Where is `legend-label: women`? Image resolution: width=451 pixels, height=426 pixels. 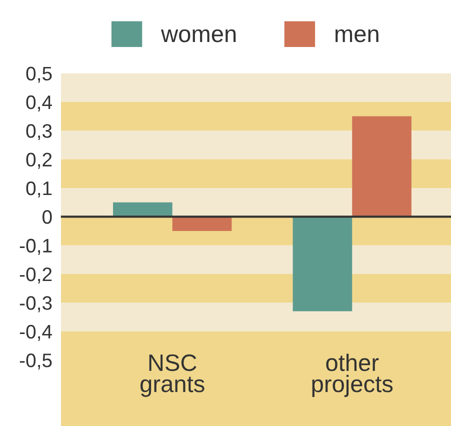
legend-label: women is located at coordinates (198, 35).